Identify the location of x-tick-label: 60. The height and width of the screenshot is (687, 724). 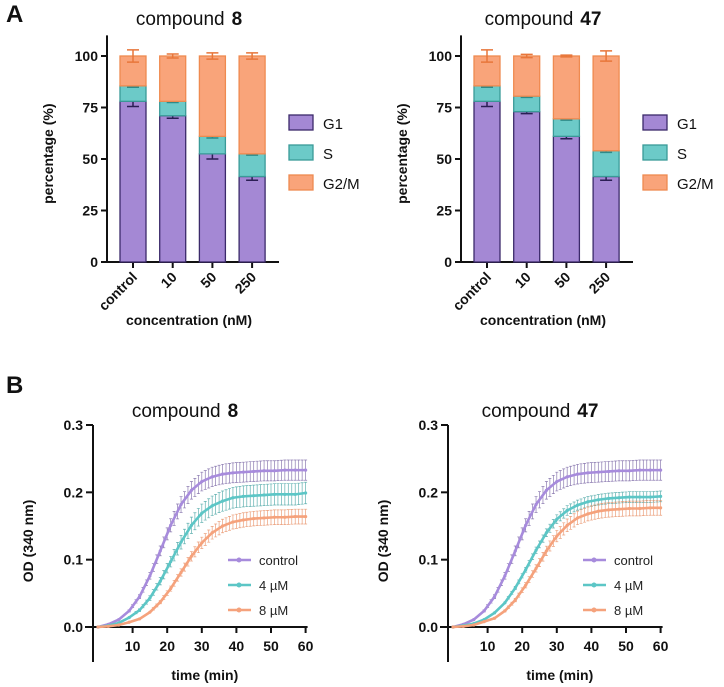
(661, 646).